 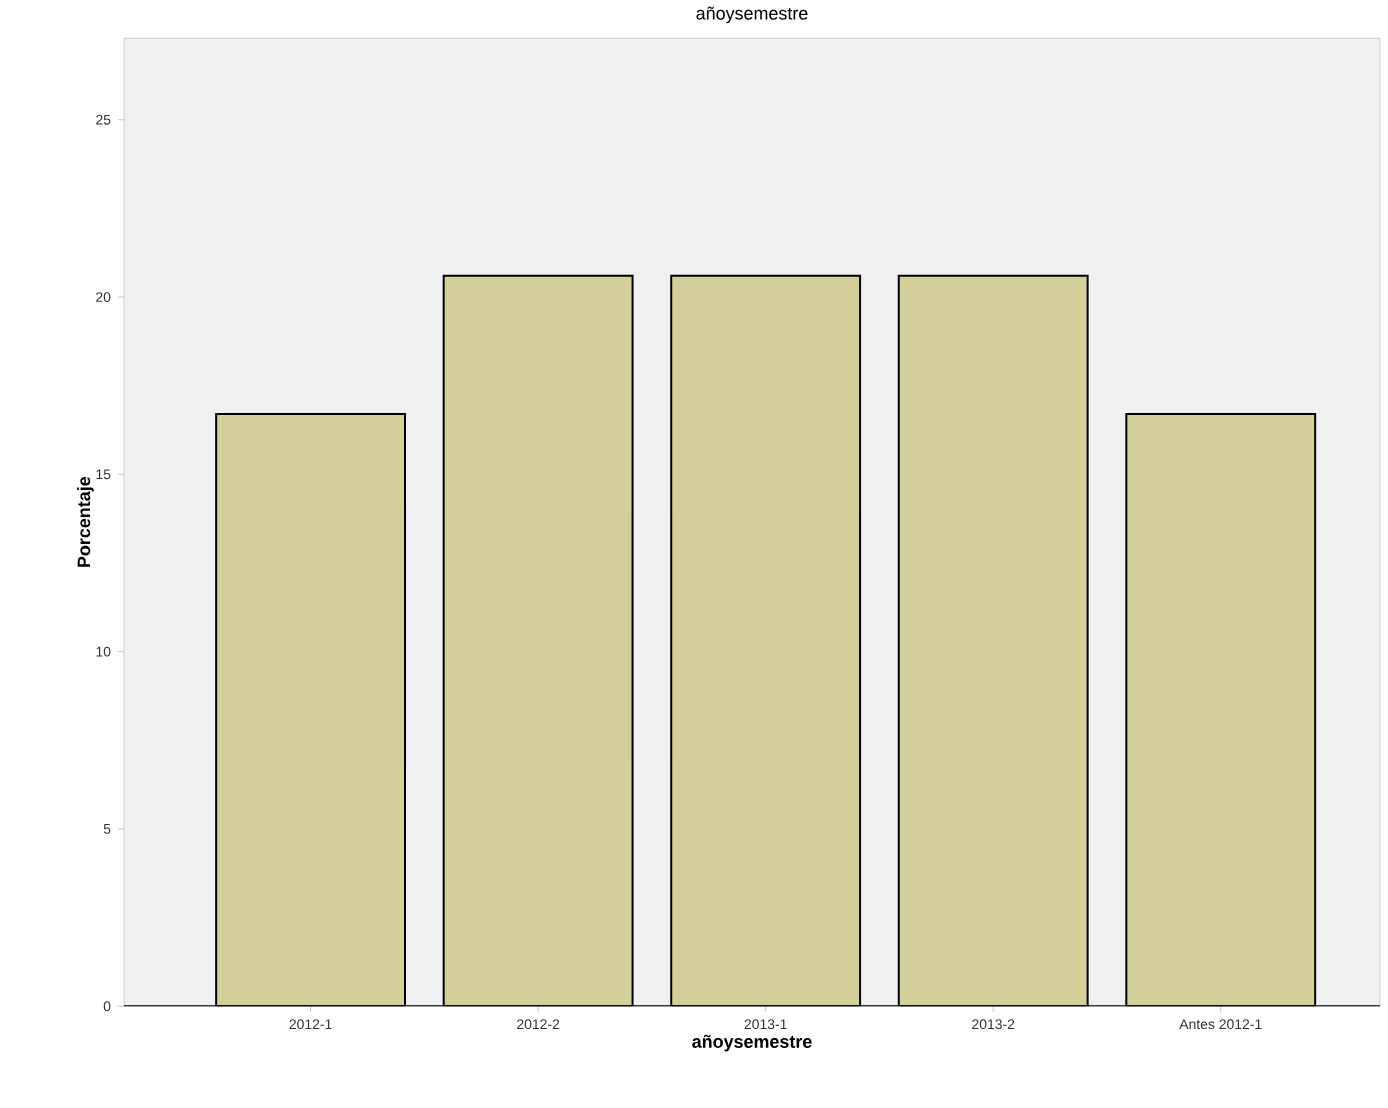 I want to click on y-axis-title: Porcentaje, so click(x=85, y=521).